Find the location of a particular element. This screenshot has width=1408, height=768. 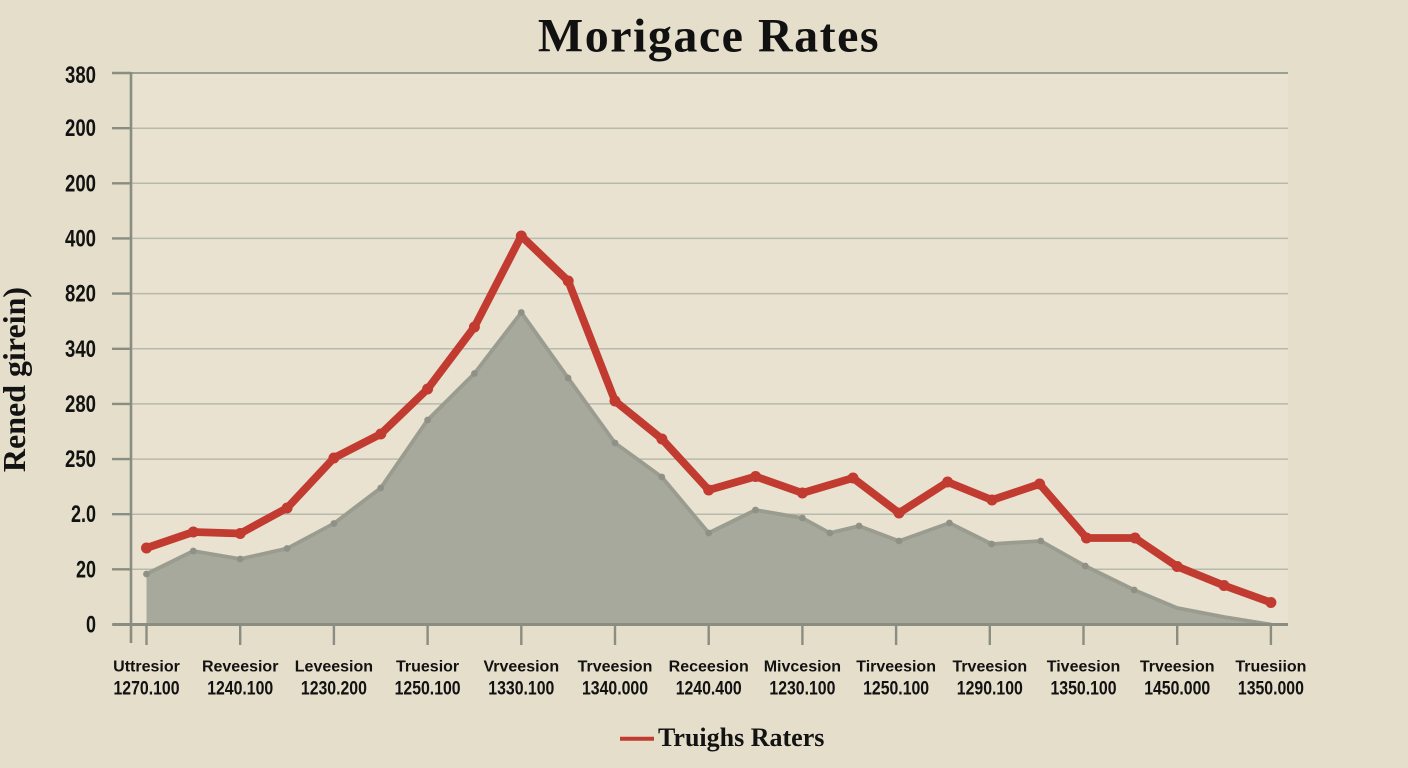

svg-text: 280 is located at coordinates (80, 404).